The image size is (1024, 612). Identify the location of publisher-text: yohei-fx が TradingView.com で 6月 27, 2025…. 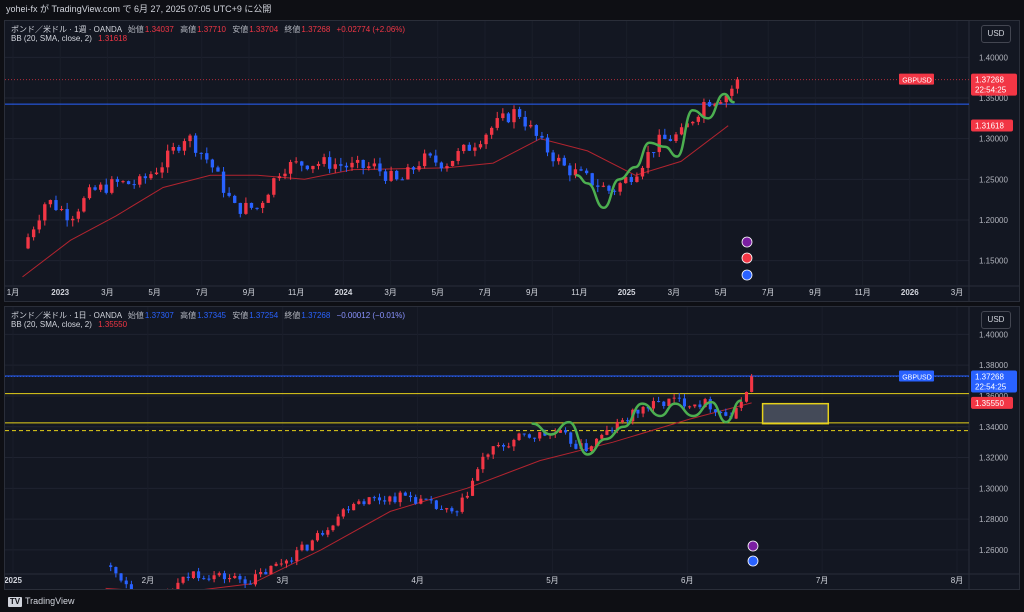
(139, 9).